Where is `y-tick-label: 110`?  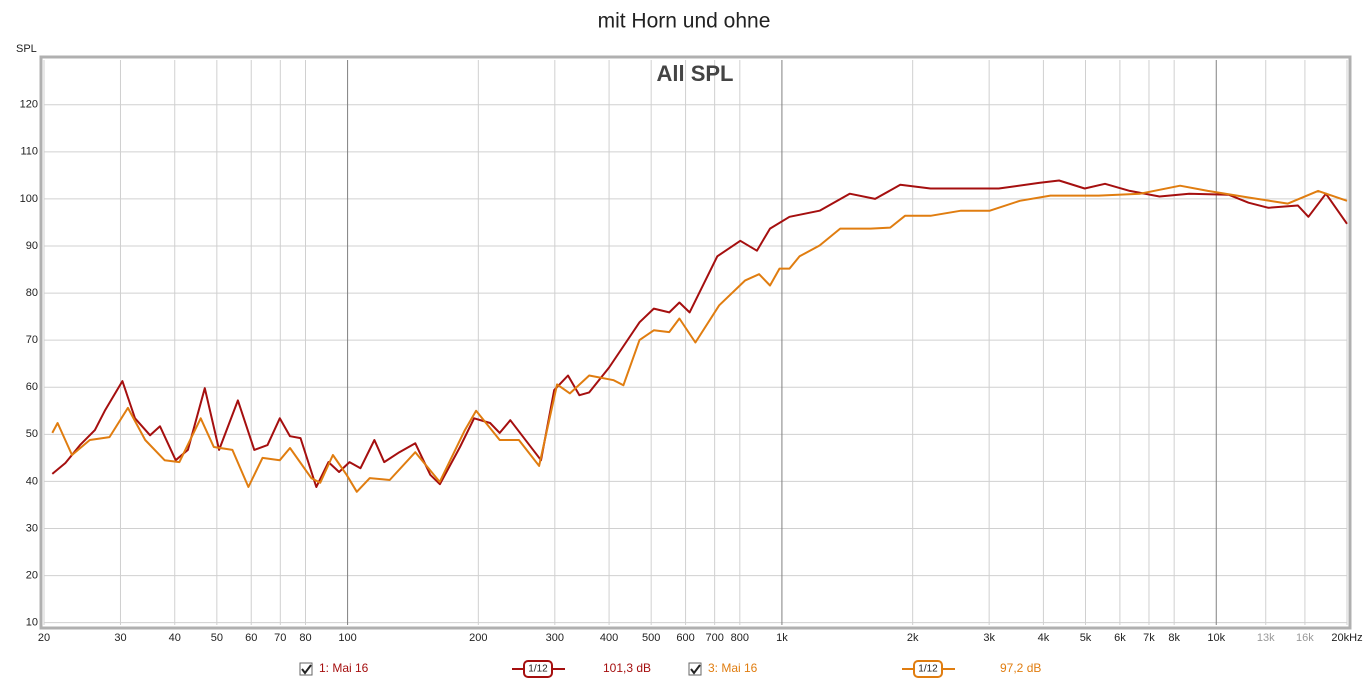 y-tick-label: 110 is located at coordinates (29, 152).